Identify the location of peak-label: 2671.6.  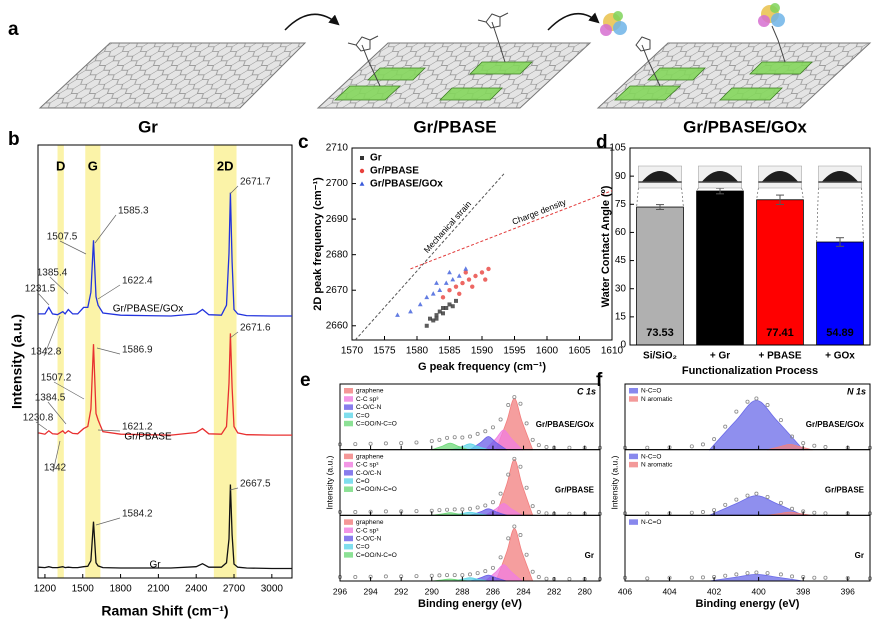
(255, 328).